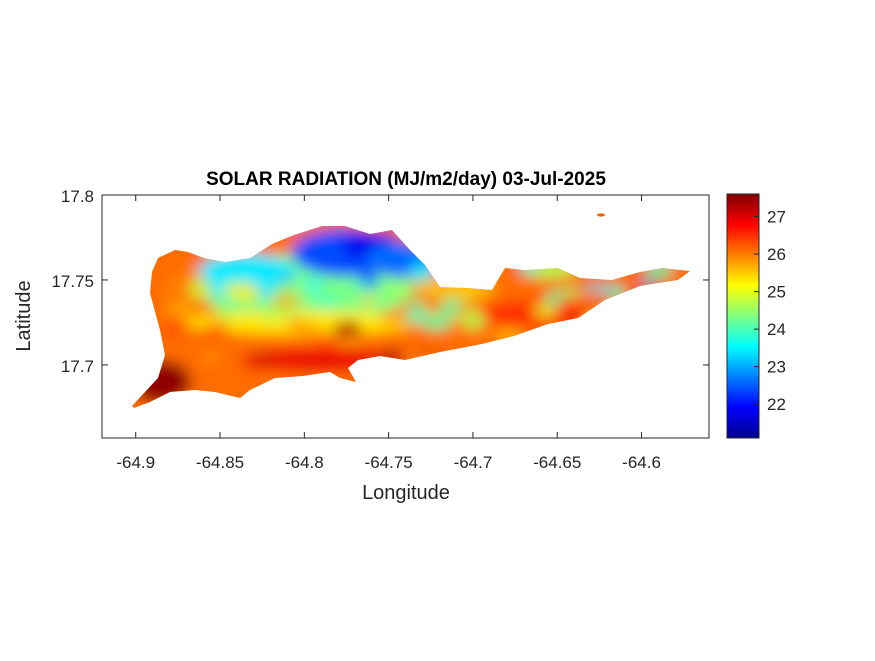 Image resolution: width=875 pixels, height=661 pixels. What do you see at coordinates (406, 179) in the screenshot?
I see `chart-title: SOLAR RADIATION (MJ/m2/day) 03-Jul-2025` at bounding box center [406, 179].